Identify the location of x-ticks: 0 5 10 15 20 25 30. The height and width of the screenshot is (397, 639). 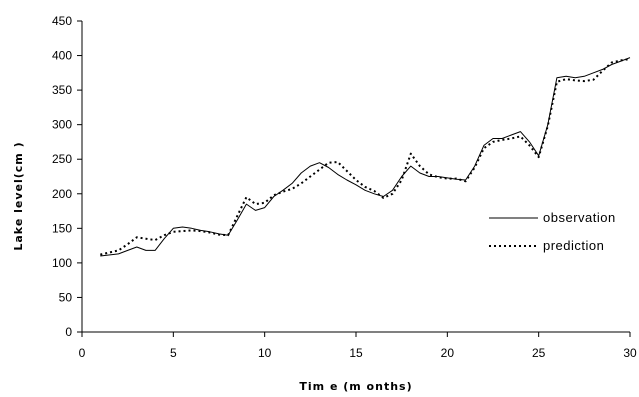
(358, 346).